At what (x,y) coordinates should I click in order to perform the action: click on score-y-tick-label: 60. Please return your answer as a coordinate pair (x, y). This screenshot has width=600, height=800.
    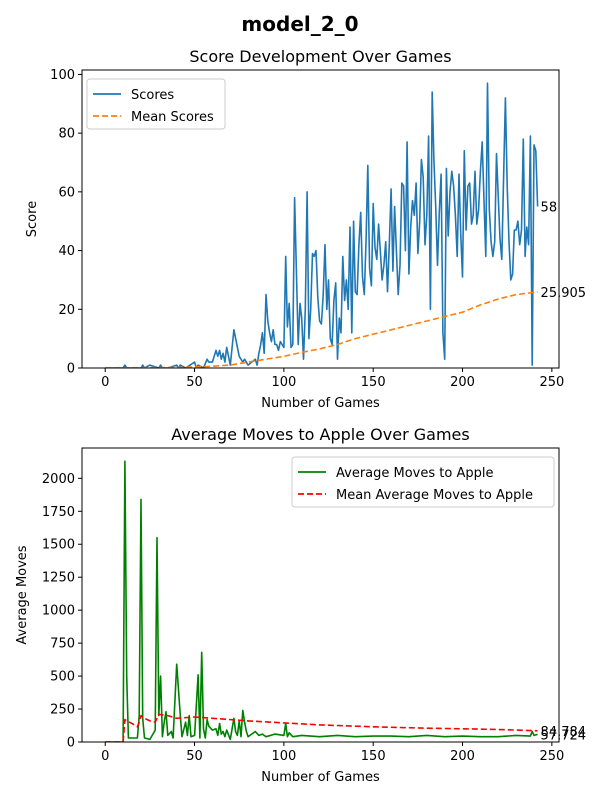
    Looking at the image, I should click on (66, 192).